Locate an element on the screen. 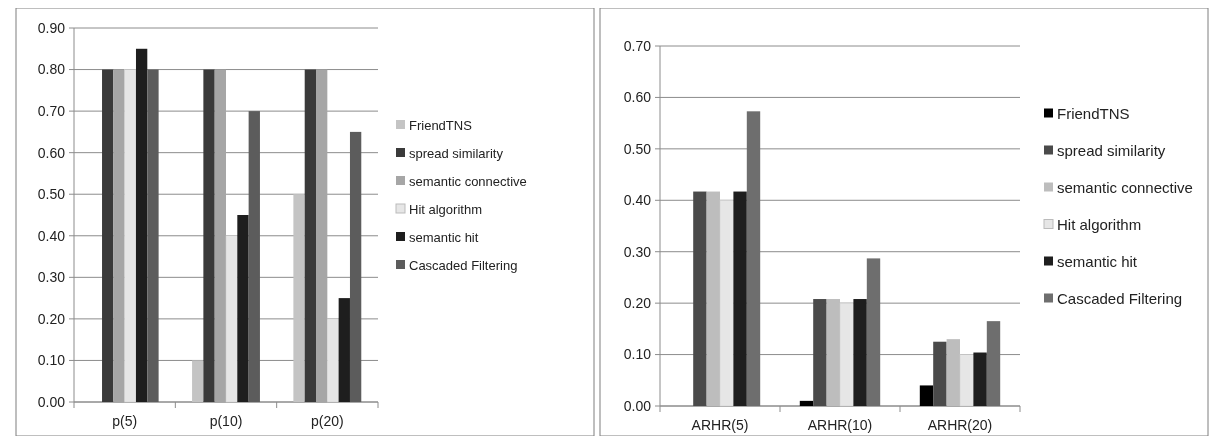 The image size is (1217, 444). y-tick-label: 0.80 is located at coordinates (51, 69).